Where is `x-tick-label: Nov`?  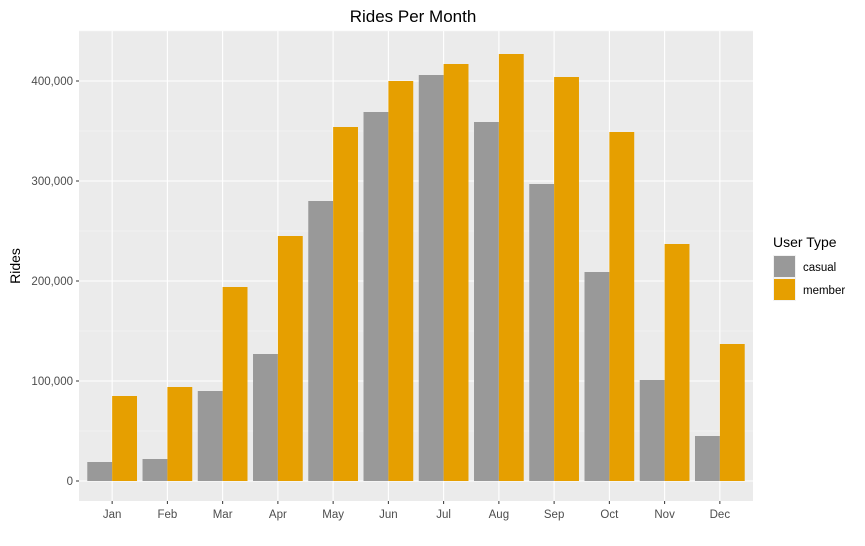
x-tick-label: Nov is located at coordinates (664, 515).